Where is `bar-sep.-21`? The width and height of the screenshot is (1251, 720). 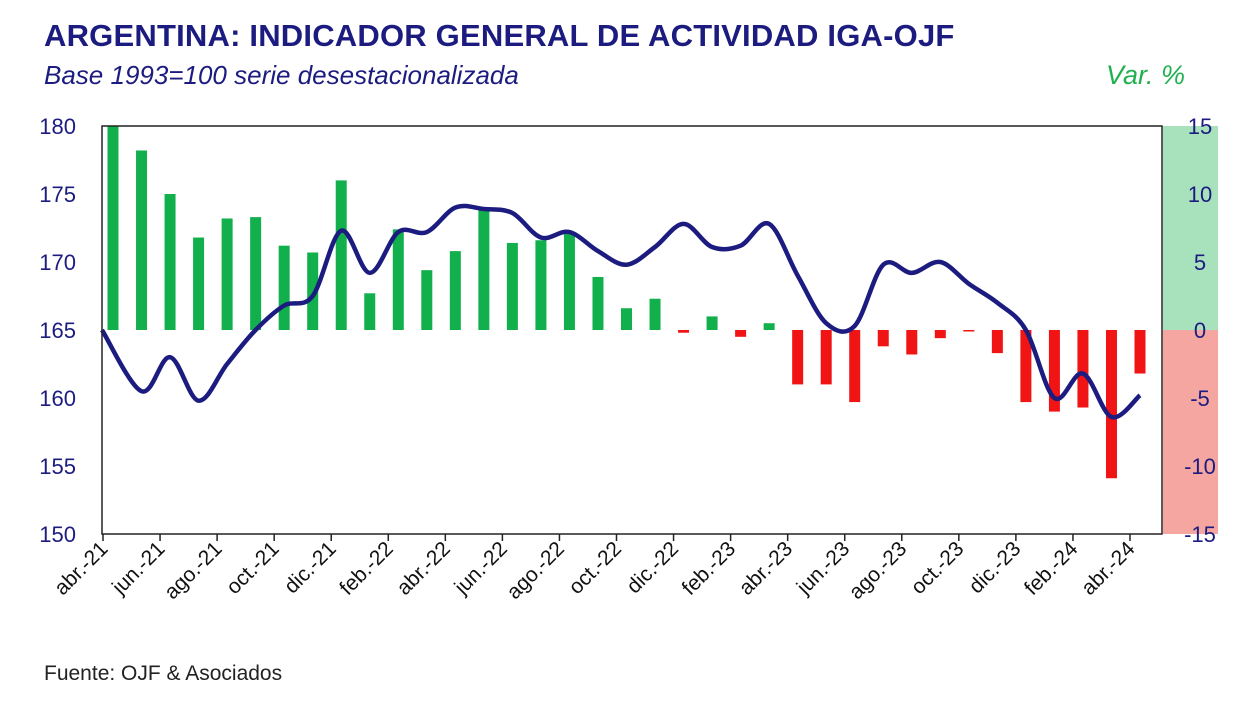 bar-sep.-21 is located at coordinates (256, 273).